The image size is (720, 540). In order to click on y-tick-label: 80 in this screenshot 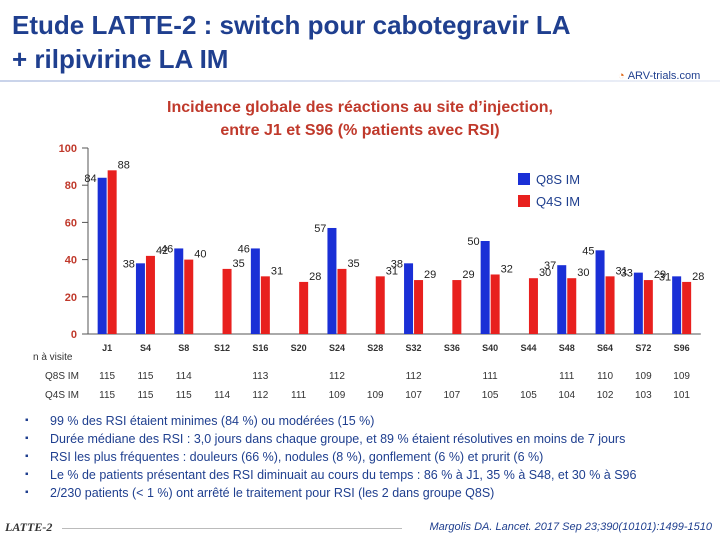, I will do `click(71, 186)`.